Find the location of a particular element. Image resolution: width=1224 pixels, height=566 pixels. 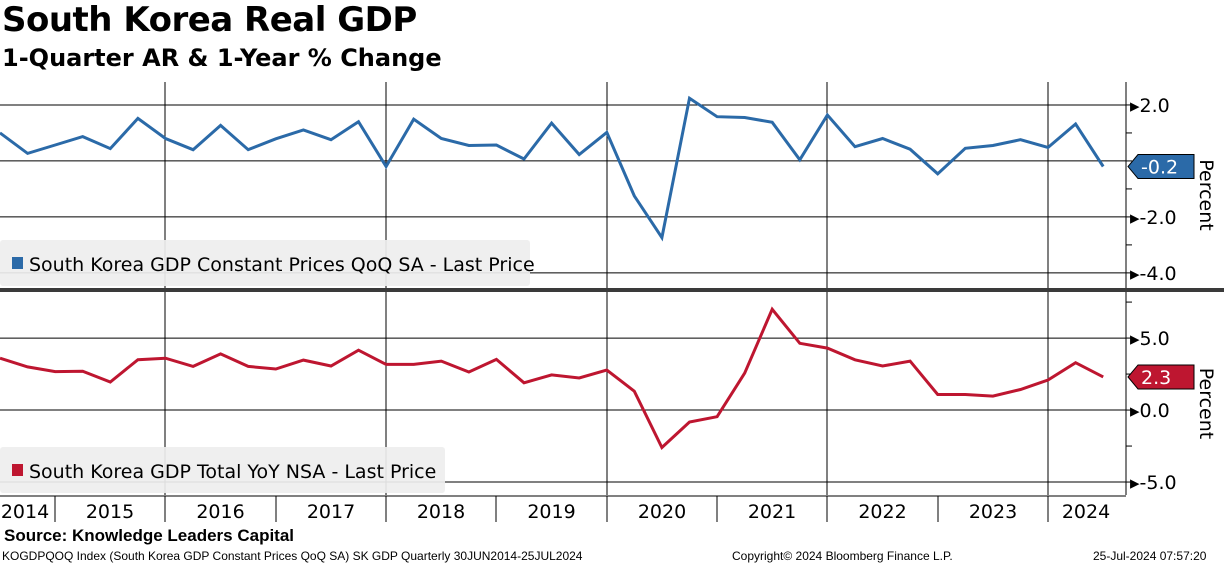

y-tick-label: ▸-4.0 is located at coordinates (1153, 274).